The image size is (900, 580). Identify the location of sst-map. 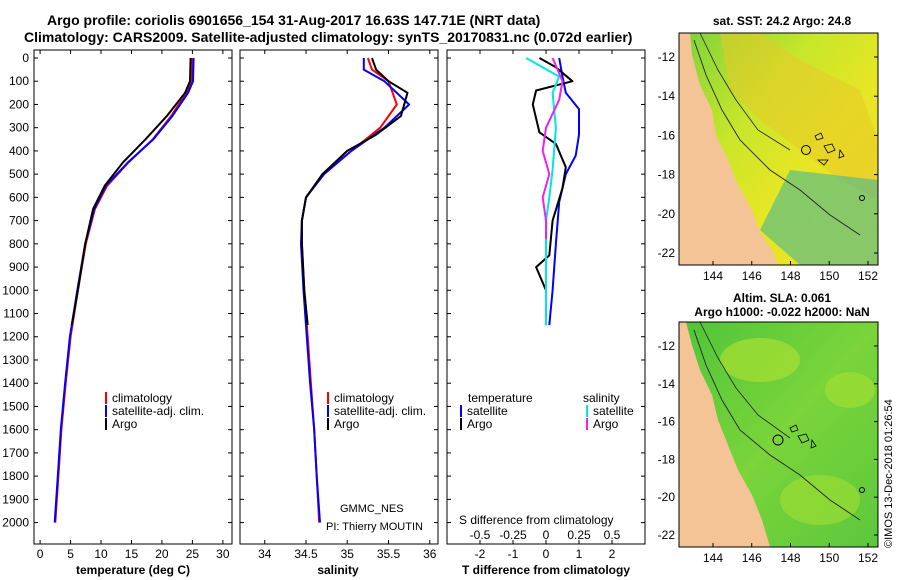
(778, 149).